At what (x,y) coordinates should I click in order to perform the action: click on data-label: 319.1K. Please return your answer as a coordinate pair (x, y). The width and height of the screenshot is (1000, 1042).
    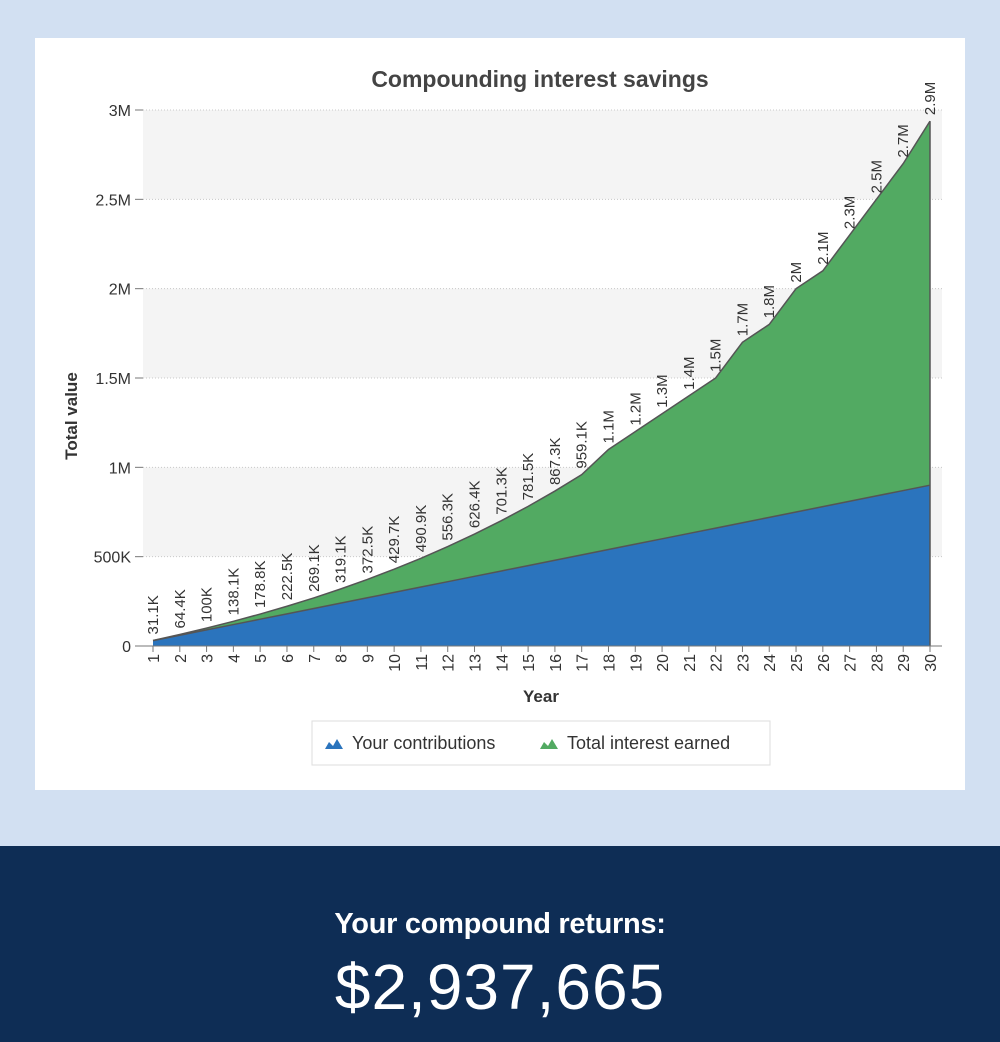
    Looking at the image, I should click on (341, 559).